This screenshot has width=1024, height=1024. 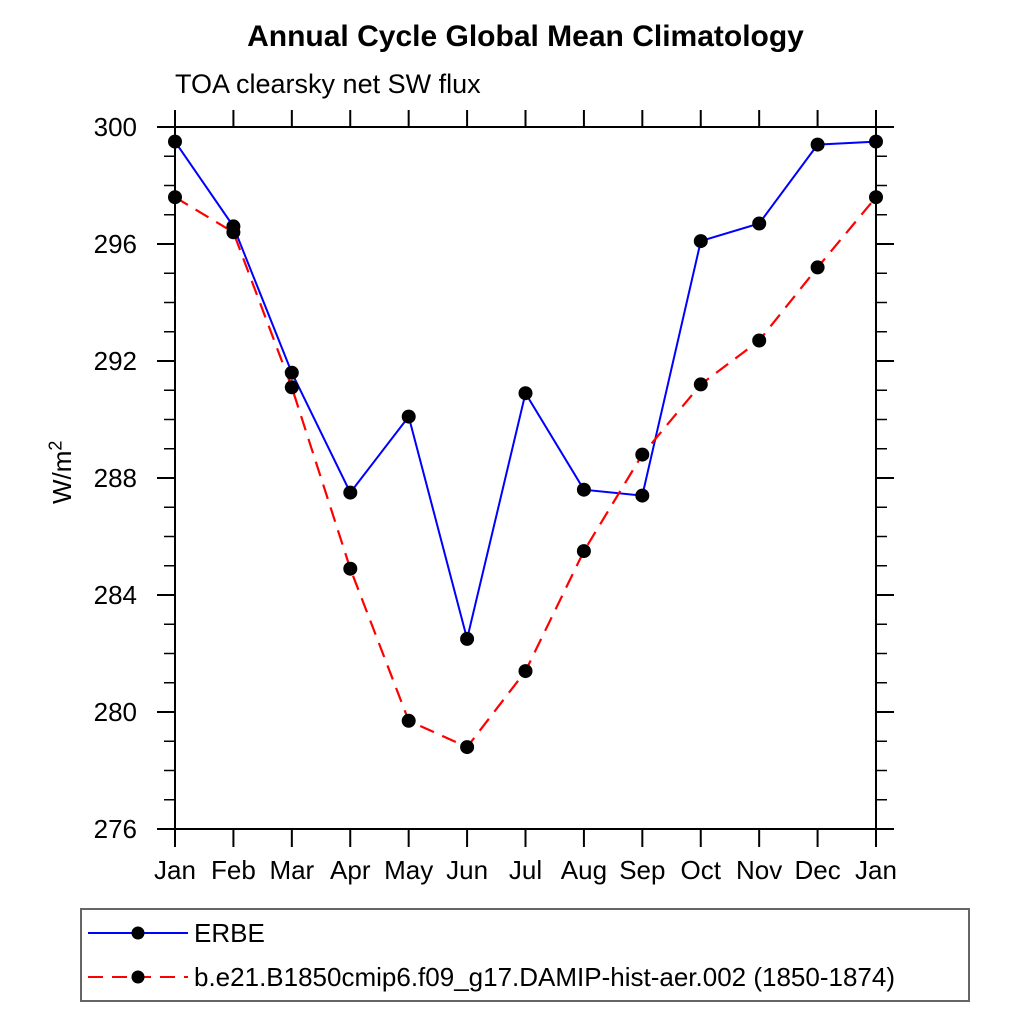 What do you see at coordinates (115, 244) in the screenshot?
I see `y-tick-label: 296` at bounding box center [115, 244].